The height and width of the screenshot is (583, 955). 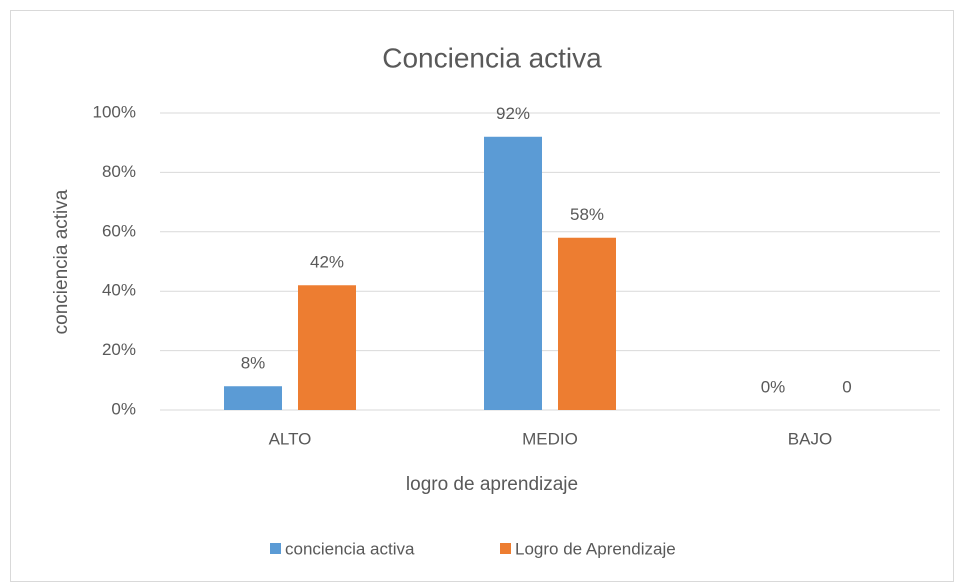 What do you see at coordinates (846, 386) in the screenshot?
I see `value-label: 0` at bounding box center [846, 386].